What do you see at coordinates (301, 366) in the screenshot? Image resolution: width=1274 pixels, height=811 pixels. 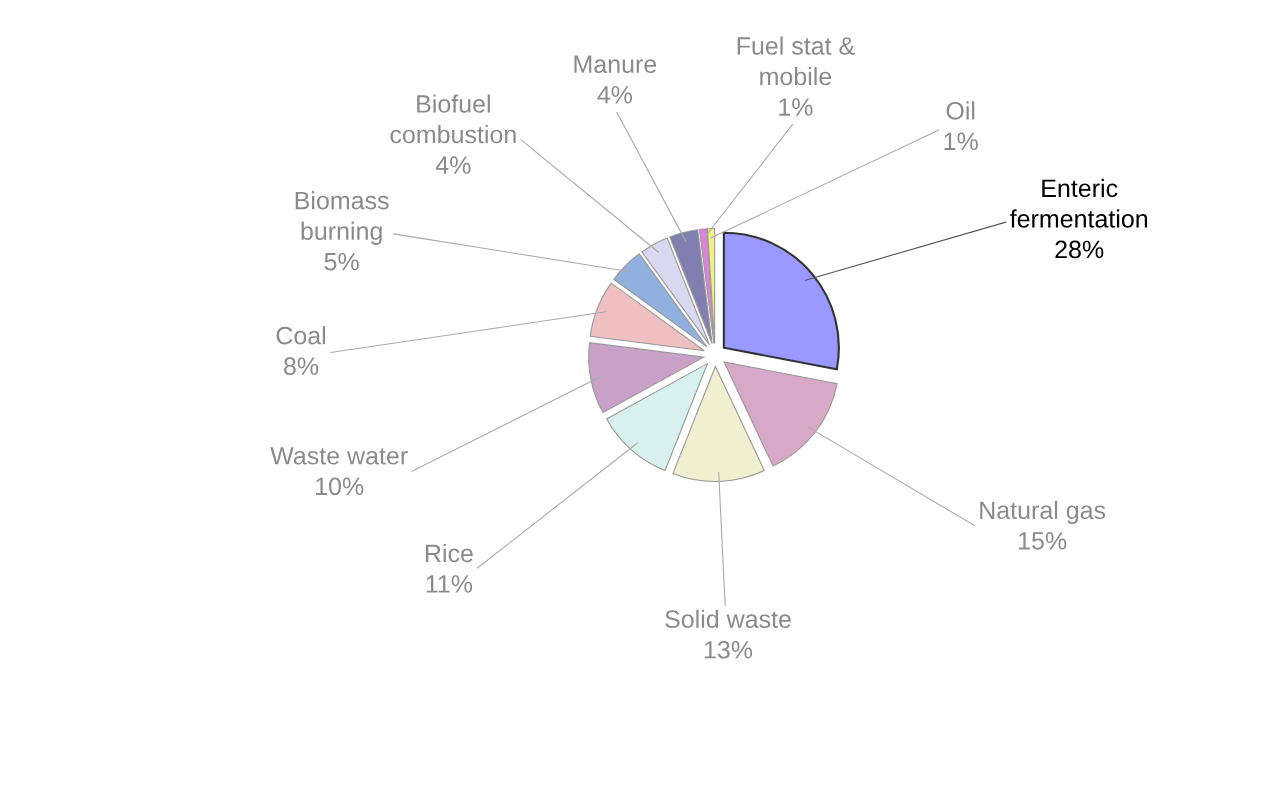 I see `data-label: 8%` at bounding box center [301, 366].